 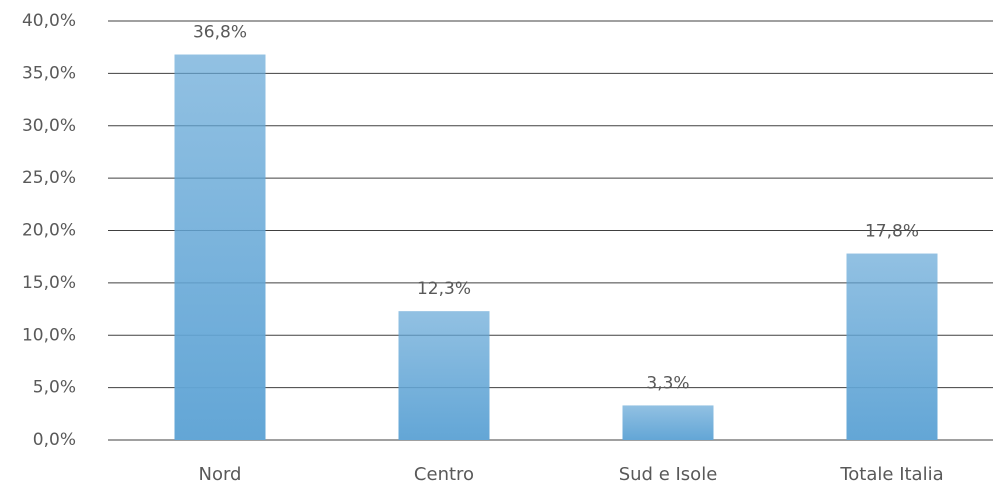 What do you see at coordinates (444, 474) in the screenshot?
I see `x-tick-label: Centro` at bounding box center [444, 474].